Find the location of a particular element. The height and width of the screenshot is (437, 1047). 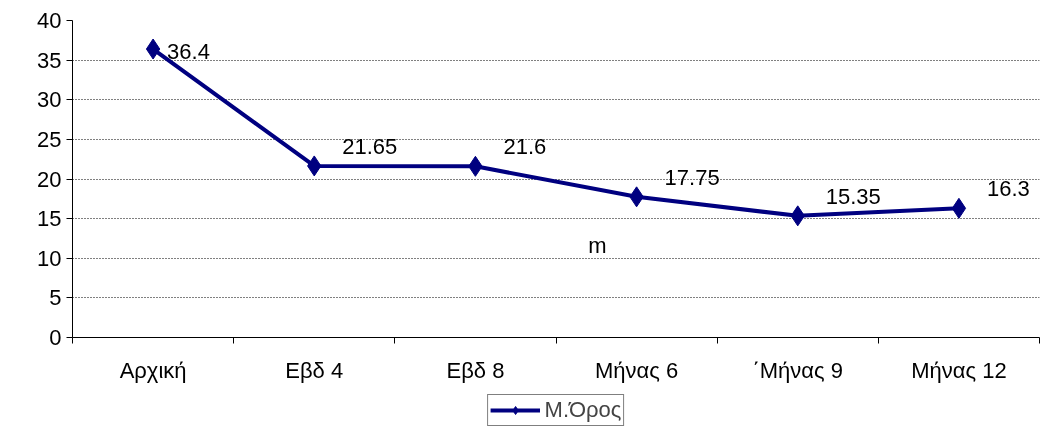

x-tick-label: Μήνας 6 is located at coordinates (636, 370).